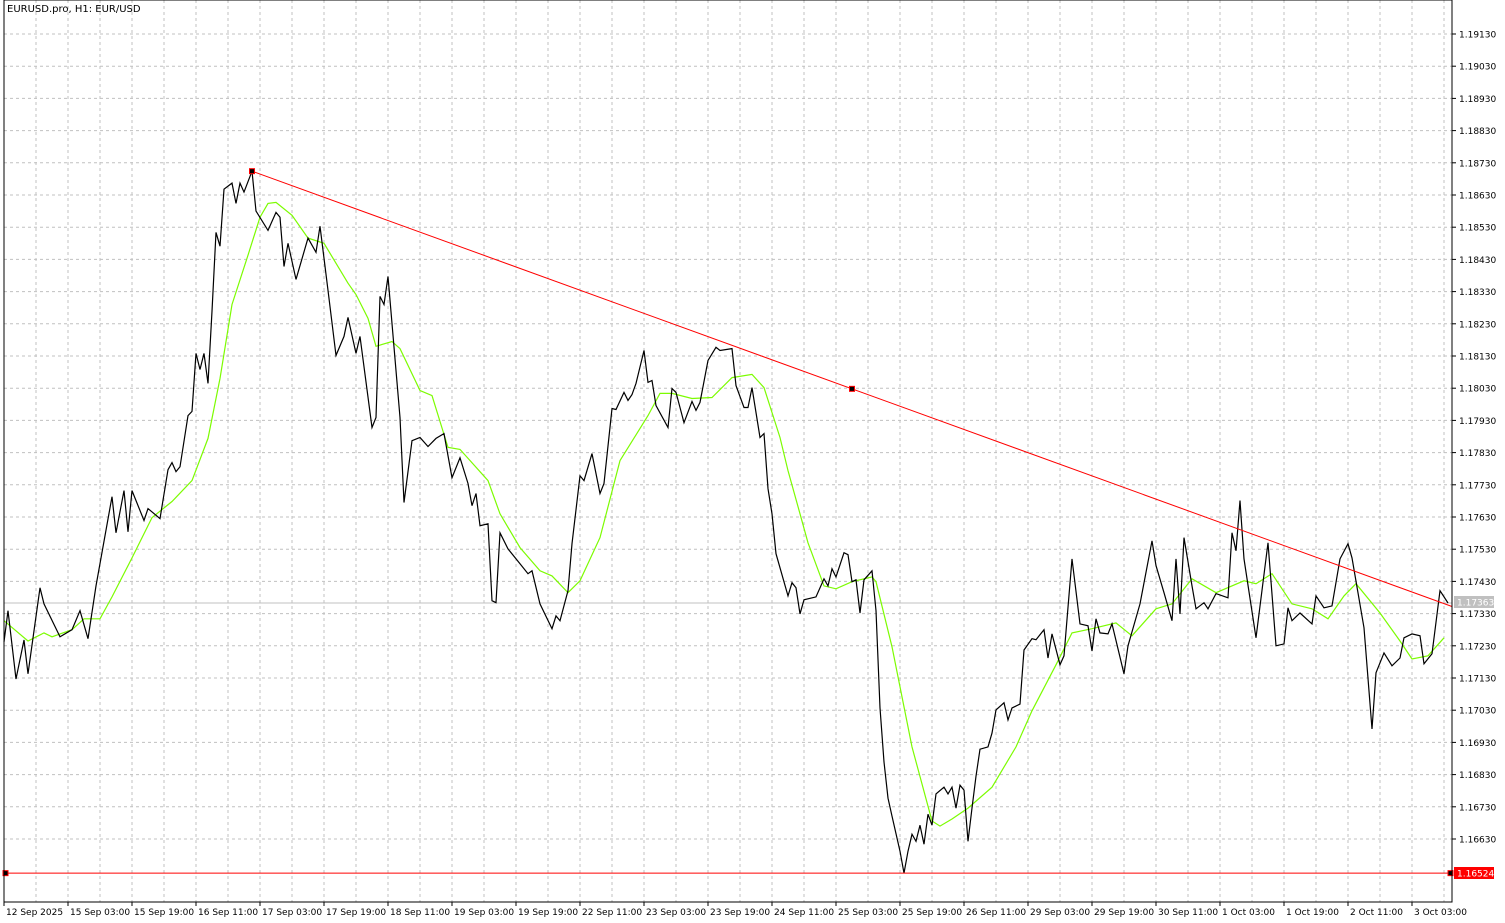 The height and width of the screenshot is (923, 1505). Describe the element at coordinates (1477, 325) in the screenshot. I see `y-tick-label: 1.18230` at that location.